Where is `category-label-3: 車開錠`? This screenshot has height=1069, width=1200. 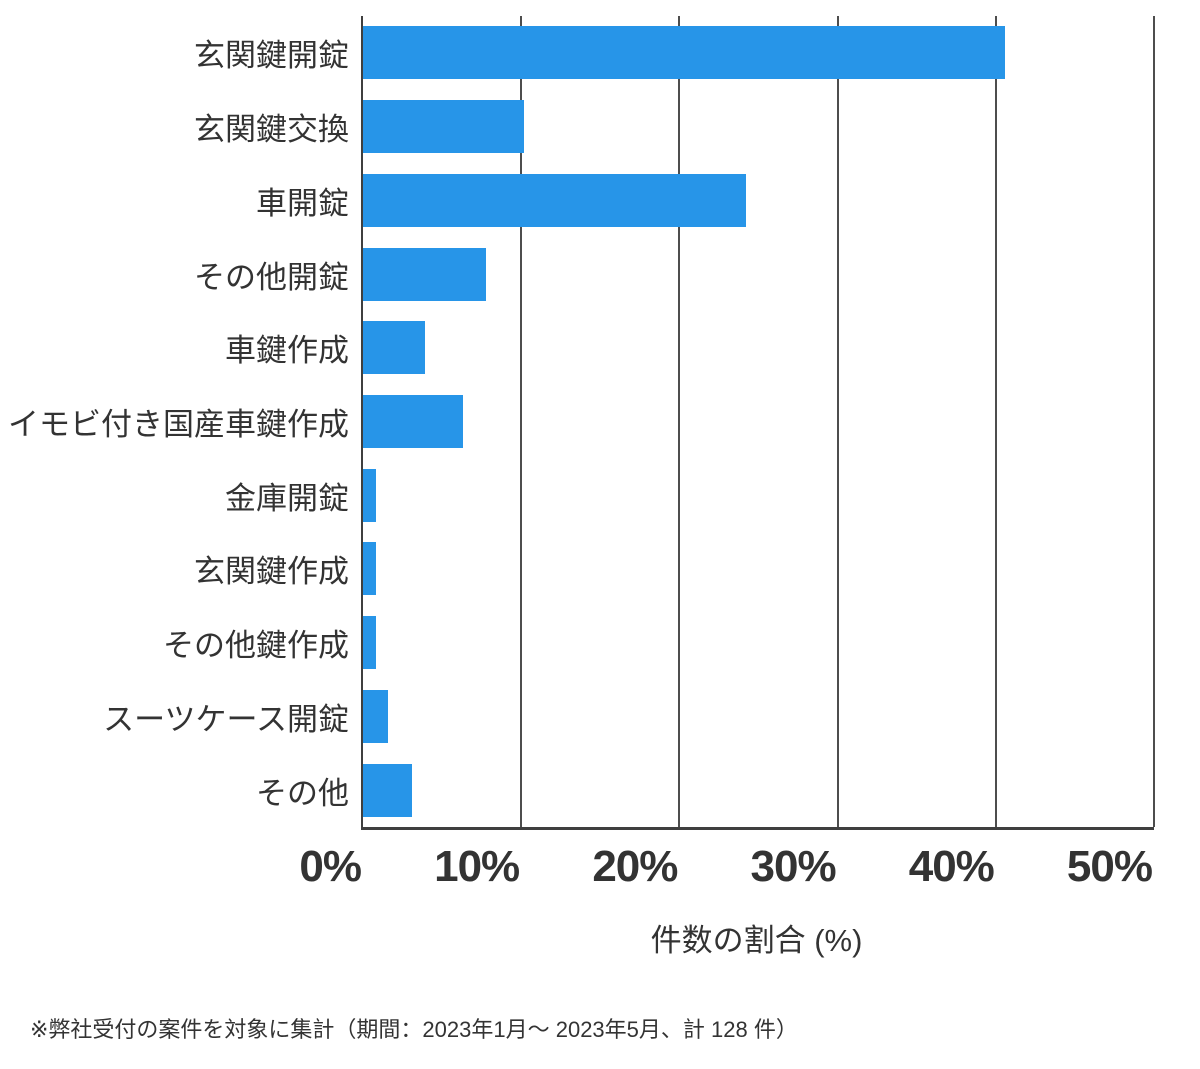 category-label-3: 車開錠 is located at coordinates (302, 203).